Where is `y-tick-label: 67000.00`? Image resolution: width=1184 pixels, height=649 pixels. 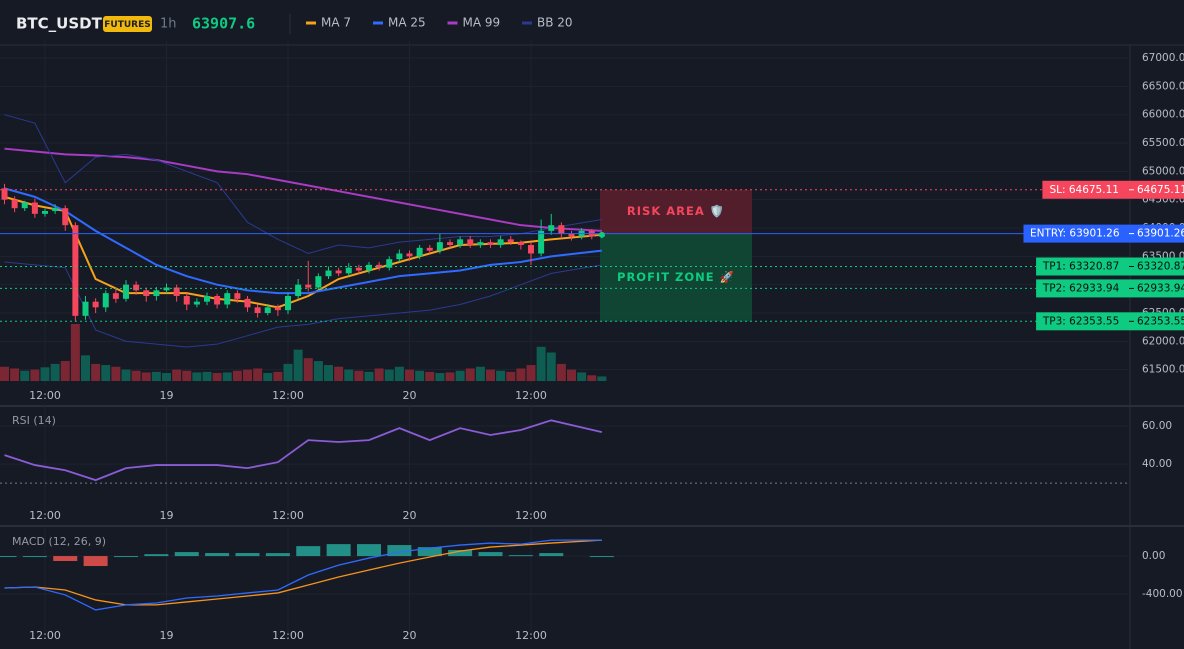
y-tick-label: 67000.00 is located at coordinates (1163, 58).